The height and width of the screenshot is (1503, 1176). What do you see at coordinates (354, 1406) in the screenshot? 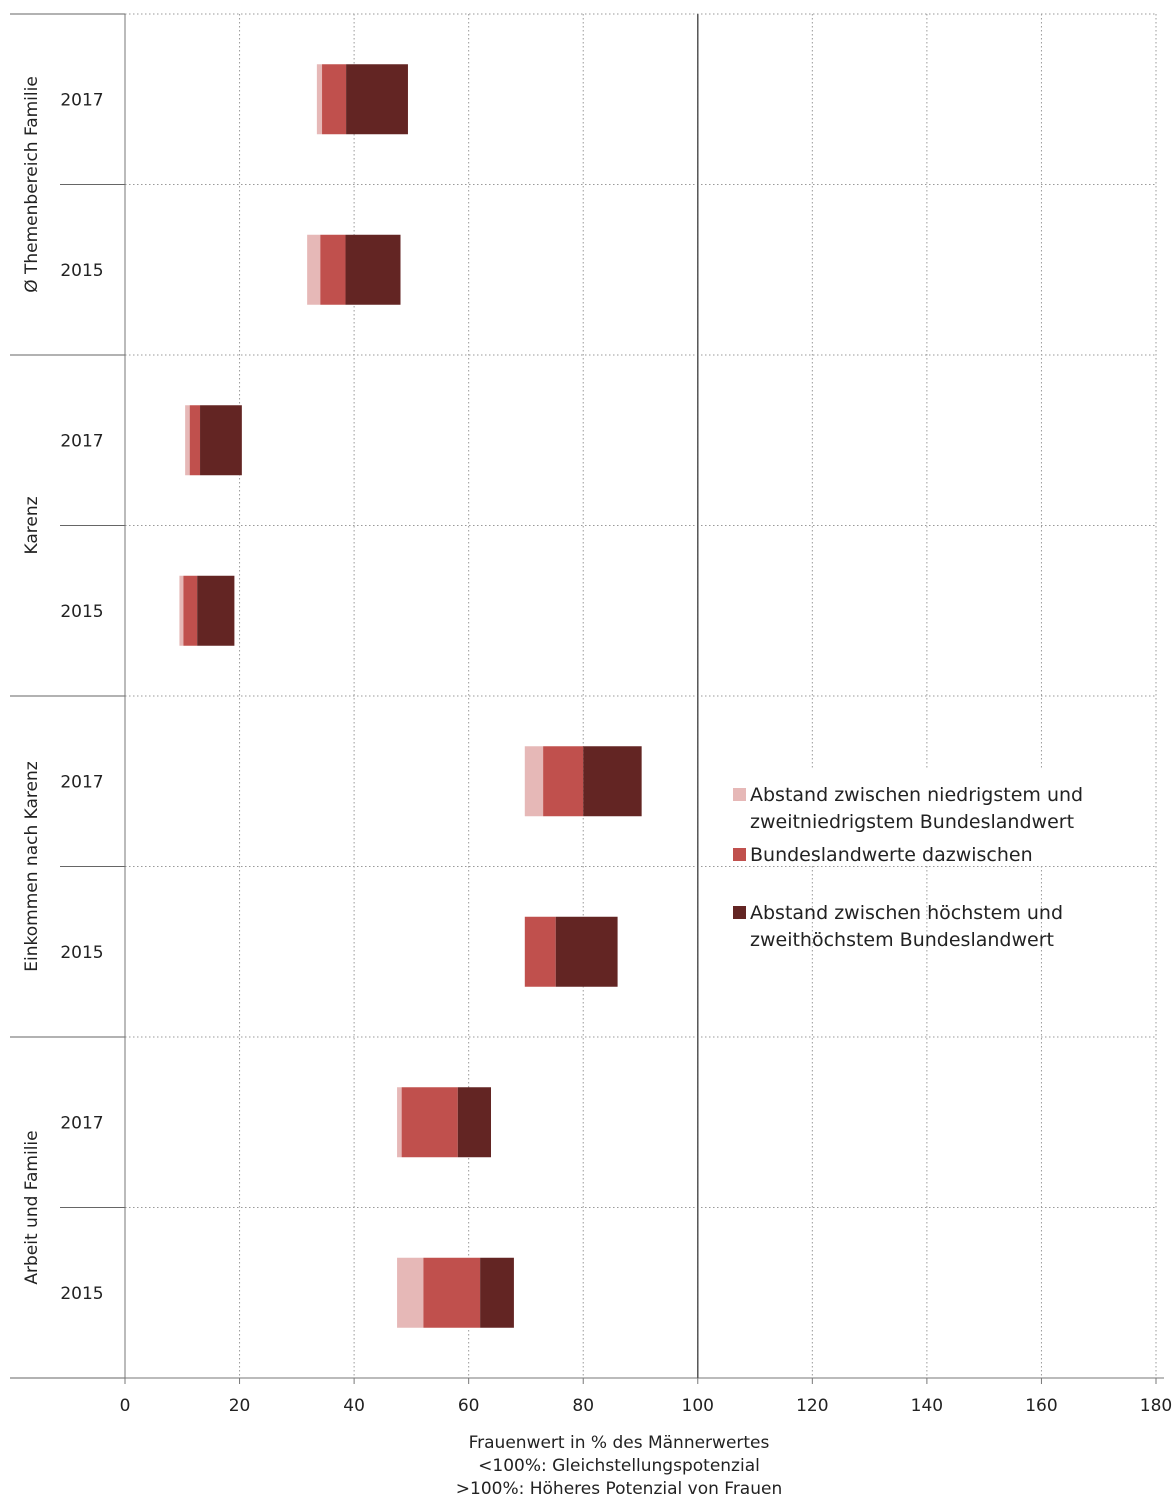
I see `x-tick-label: 40` at bounding box center [354, 1406].